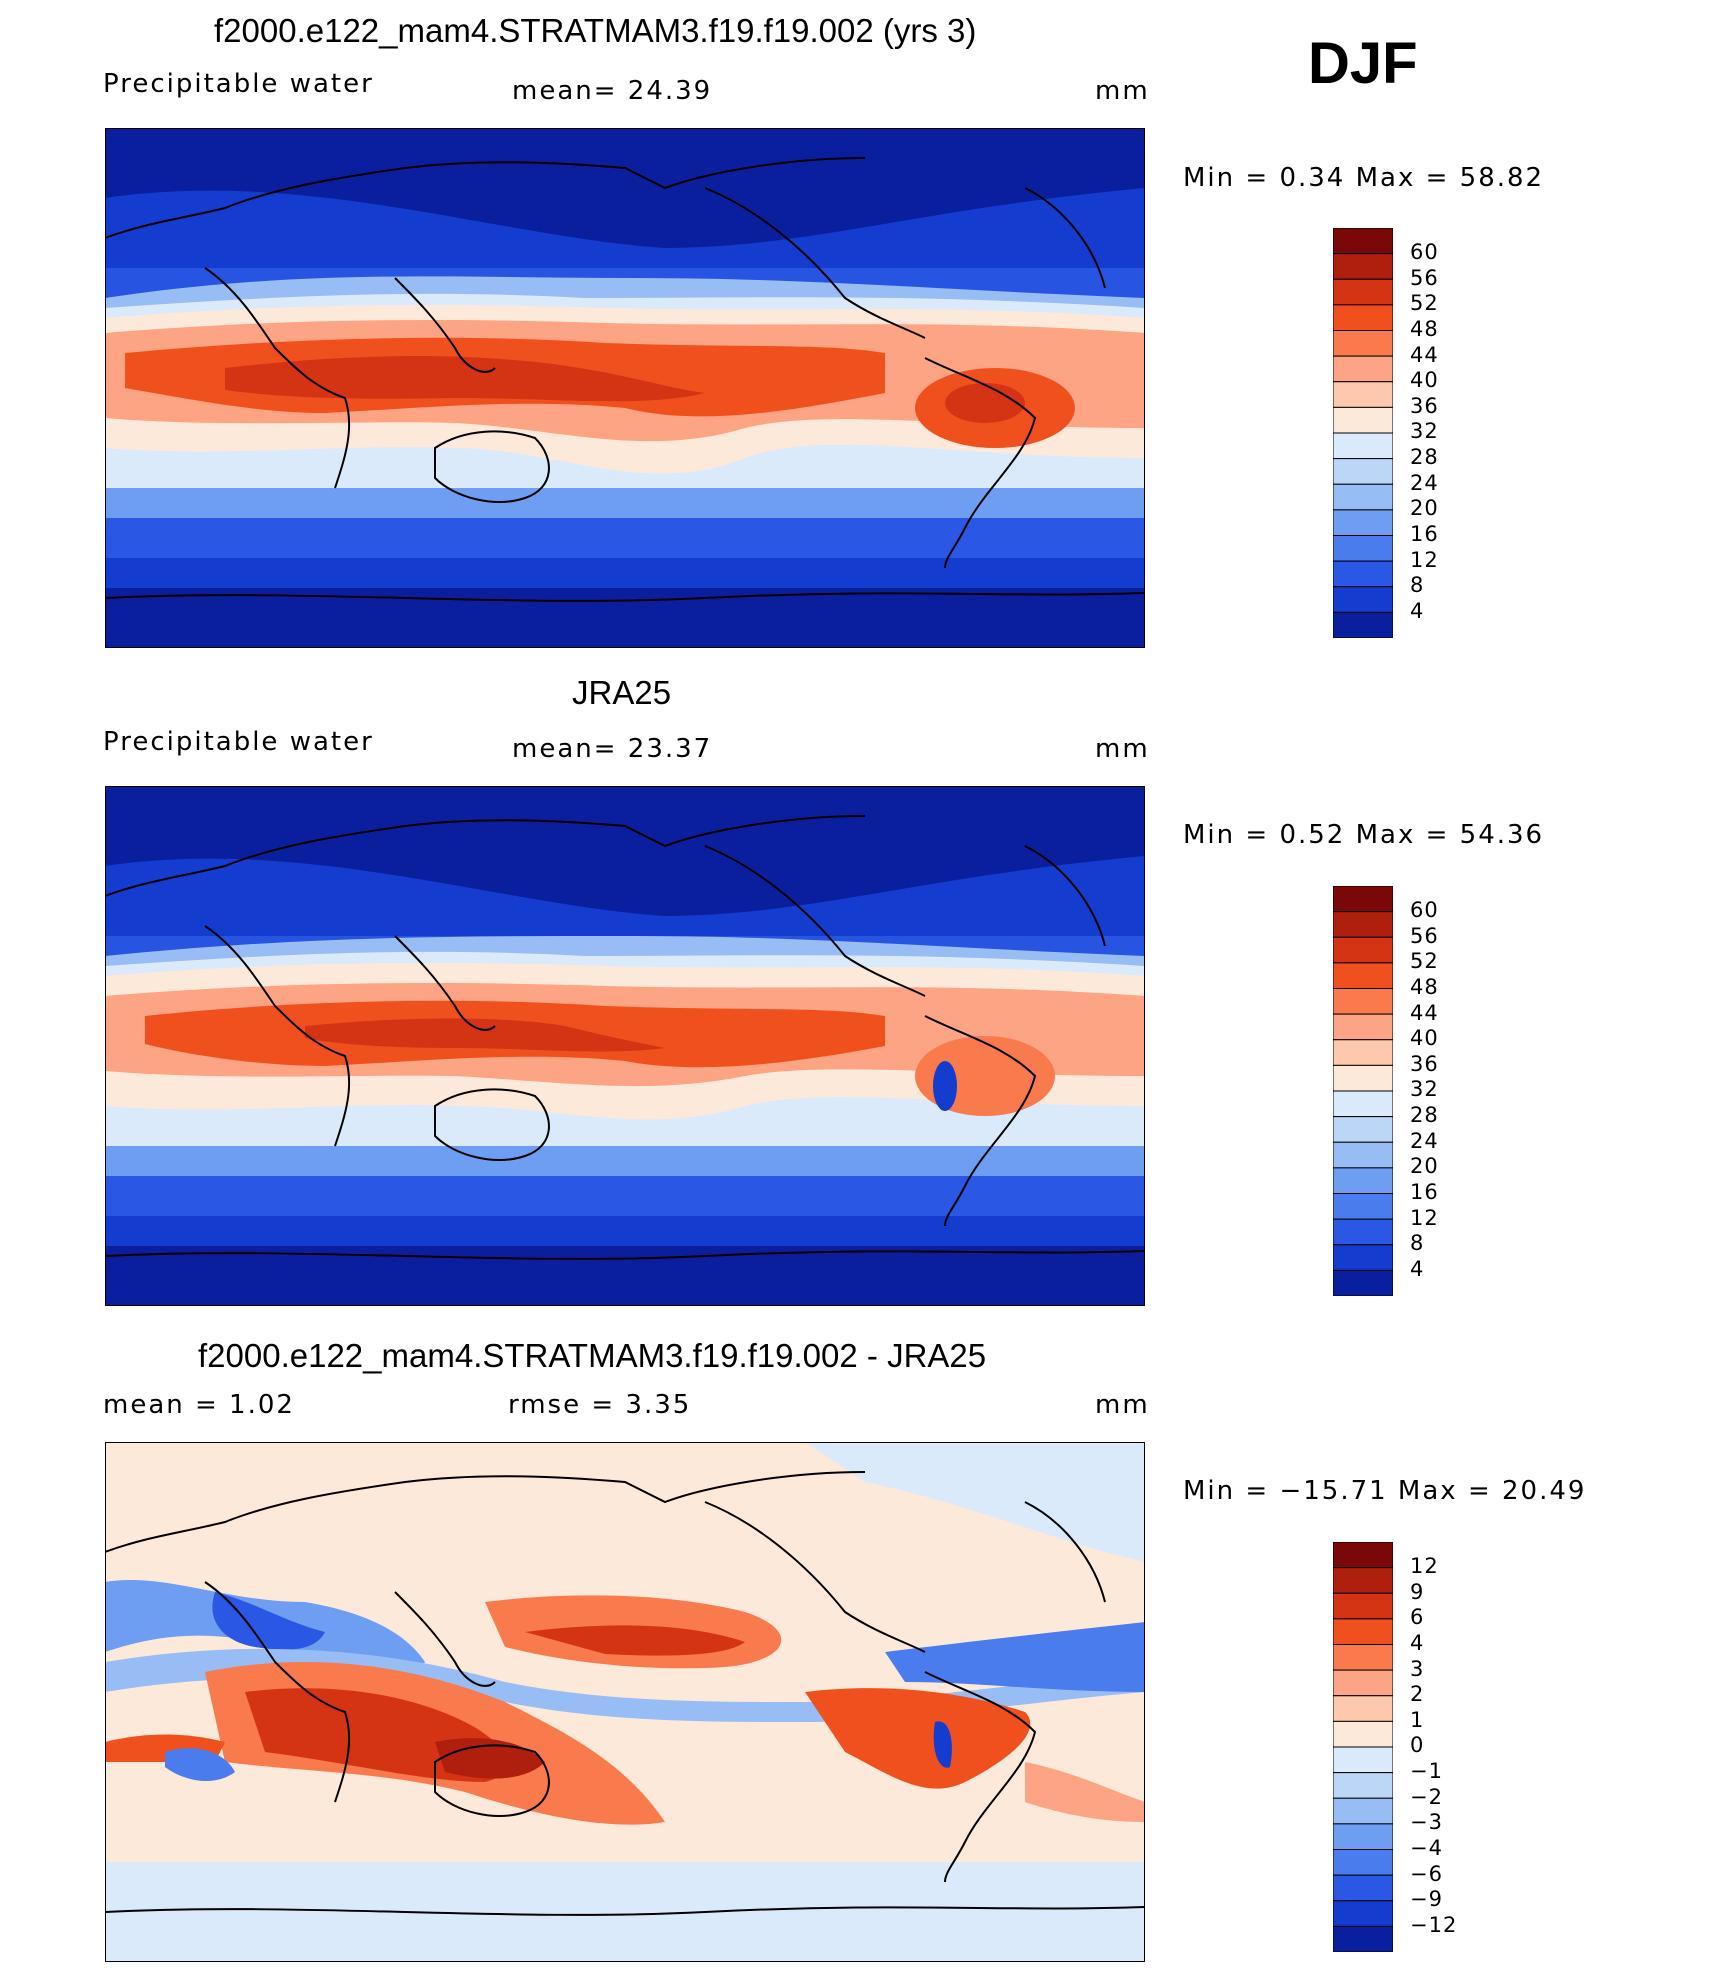 The height and width of the screenshot is (1969, 1710). Describe the element at coordinates (1417, 1719) in the screenshot. I see `colorbar-tick-label: 1` at that location.